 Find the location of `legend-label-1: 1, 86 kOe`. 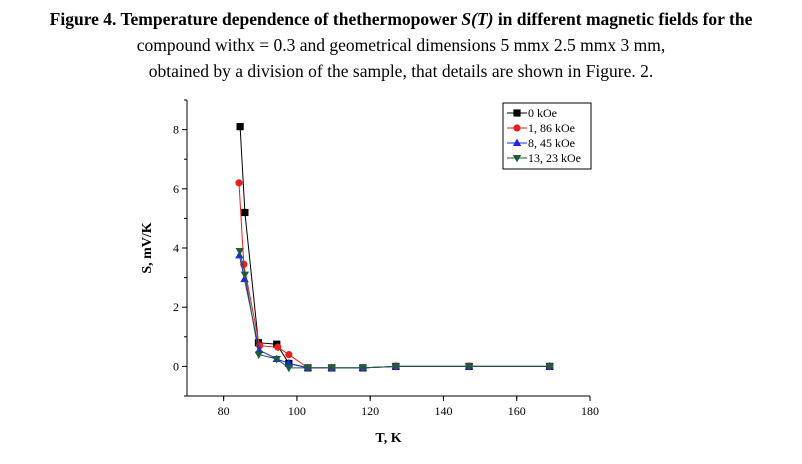

legend-label-1: 1, 86 kOe is located at coordinates (551, 128).